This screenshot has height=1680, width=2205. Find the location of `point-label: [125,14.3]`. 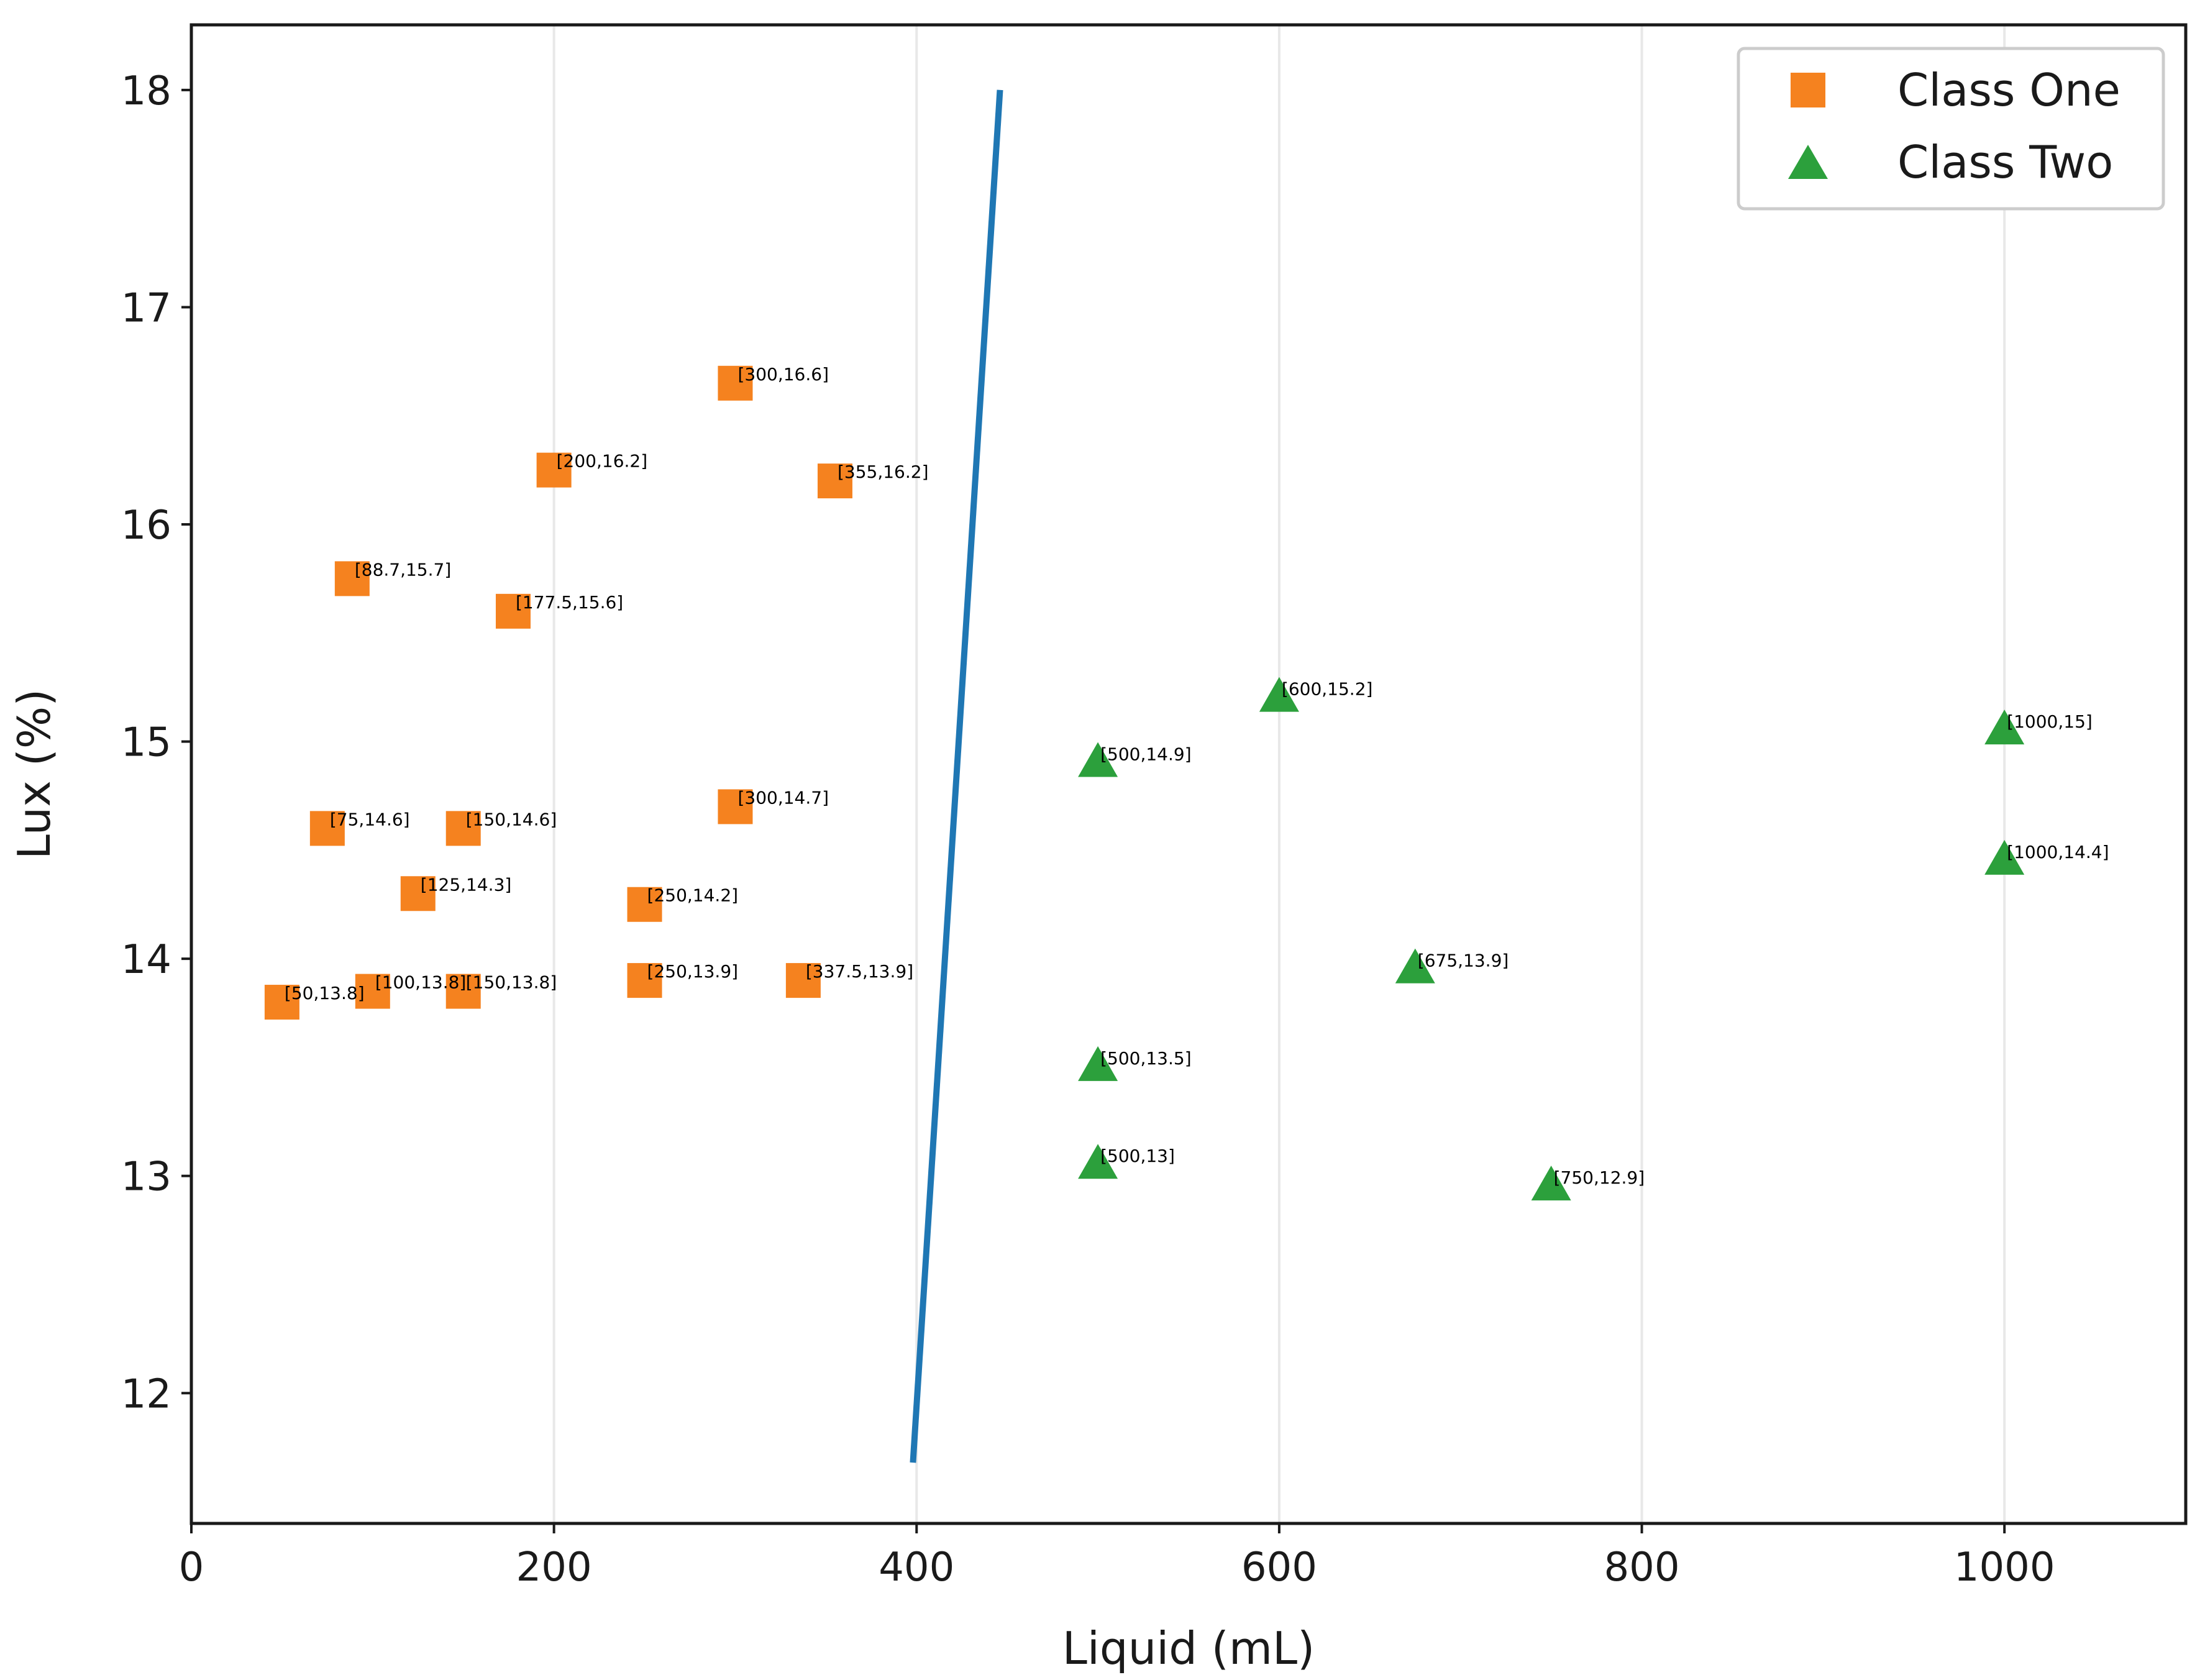

point-label: [125,14.3] is located at coordinates (466, 884).